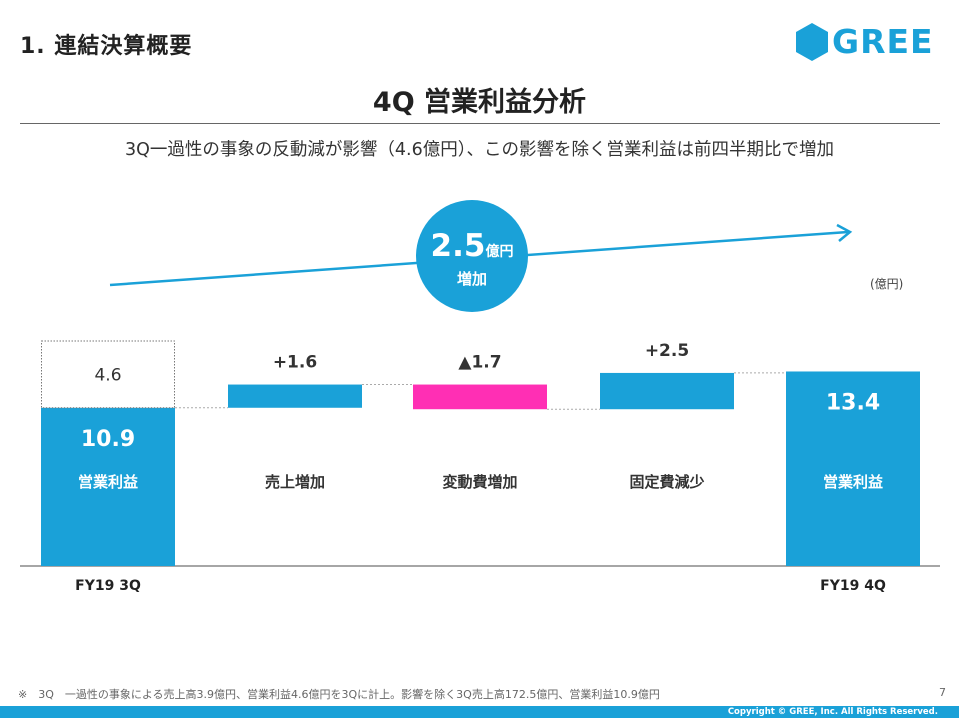 The width and height of the screenshot is (959, 718). Describe the element at coordinates (666, 482) in the screenshot. I see `step-label: 固定費減少` at that location.